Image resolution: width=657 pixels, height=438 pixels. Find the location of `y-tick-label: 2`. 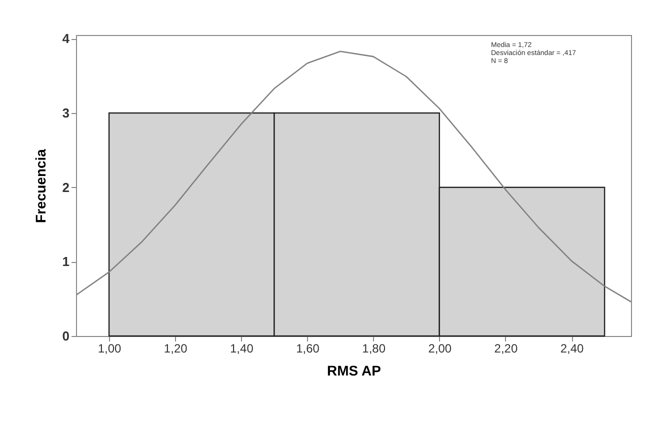

y-tick-label: 2 is located at coordinates (66, 187).